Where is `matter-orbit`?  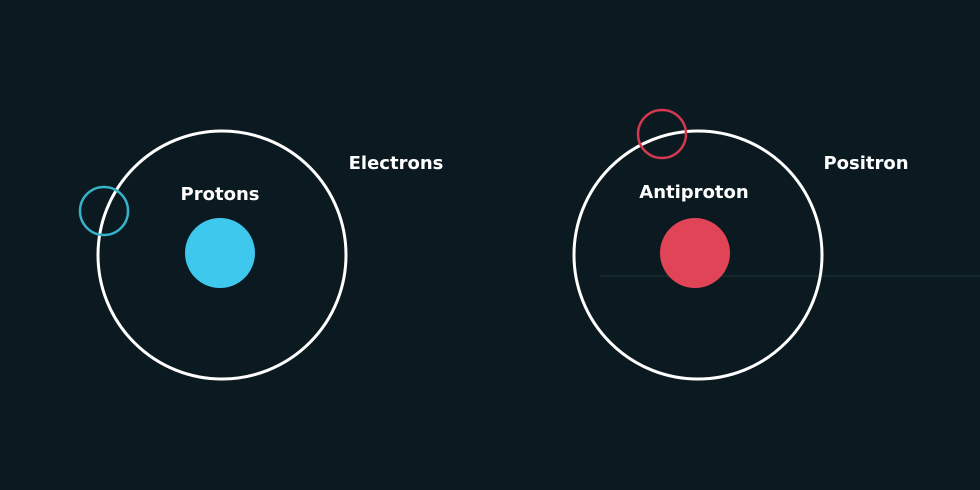
matter-orbit is located at coordinates (222, 255).